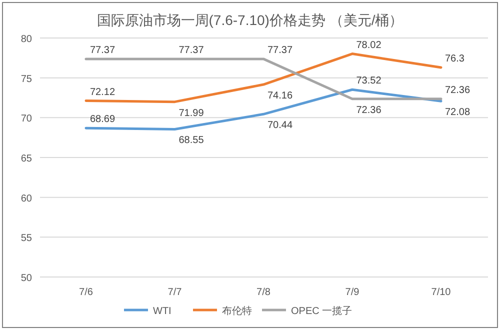 The height and width of the screenshot is (330, 500). What do you see at coordinates (455, 58) in the screenshot?
I see `data-label: 76.3` at bounding box center [455, 58].